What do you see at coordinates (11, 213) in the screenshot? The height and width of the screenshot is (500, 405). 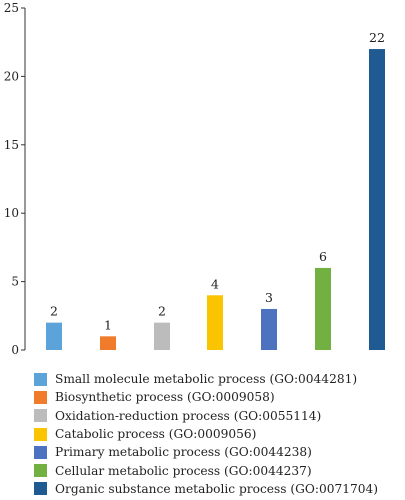 I see `y-tick-label: 10` at bounding box center [11, 213].